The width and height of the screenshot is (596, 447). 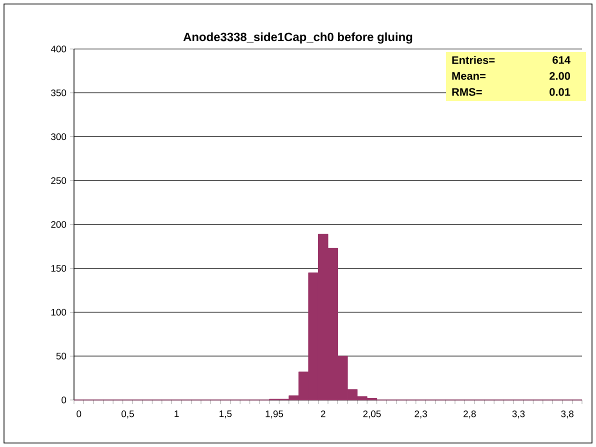 What do you see at coordinates (323, 414) in the screenshot?
I see `x-tick-label: 2` at bounding box center [323, 414].